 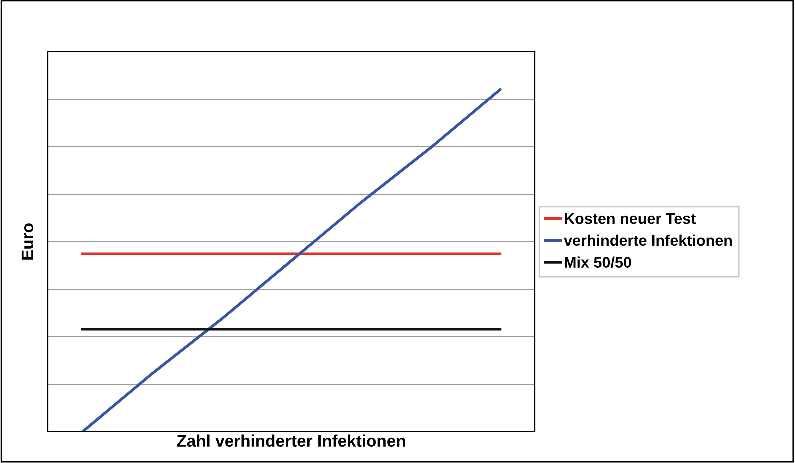 I want to click on y-axis-title: Euro, so click(x=28, y=242).